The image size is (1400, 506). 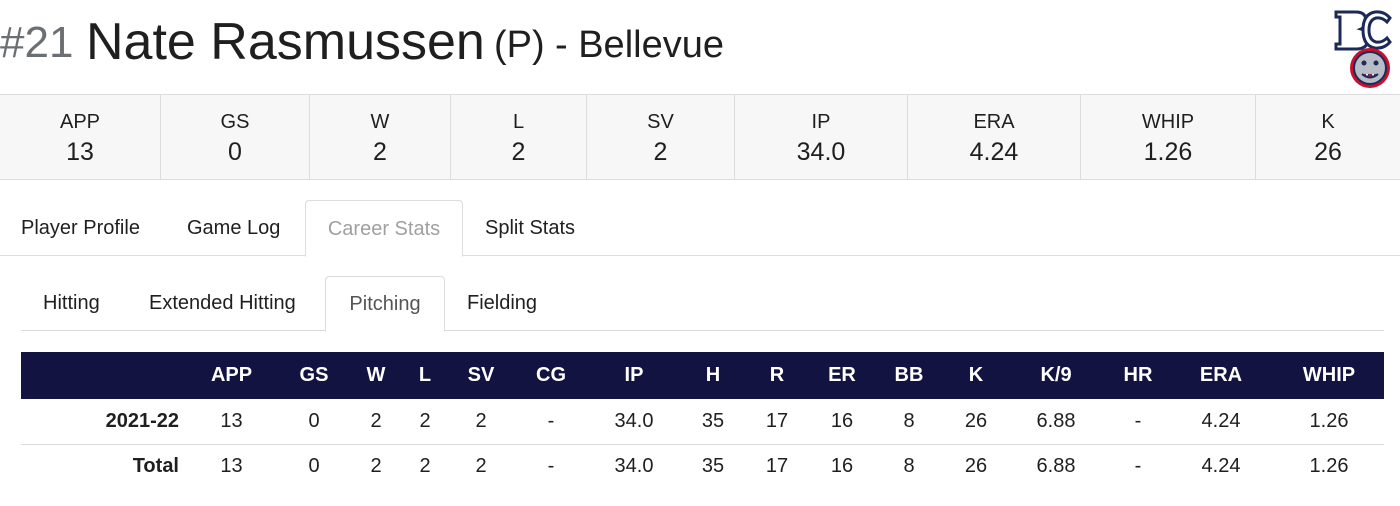 What do you see at coordinates (994, 137) in the screenshot?
I see `summary-cell-era: ERA 4.24` at bounding box center [994, 137].